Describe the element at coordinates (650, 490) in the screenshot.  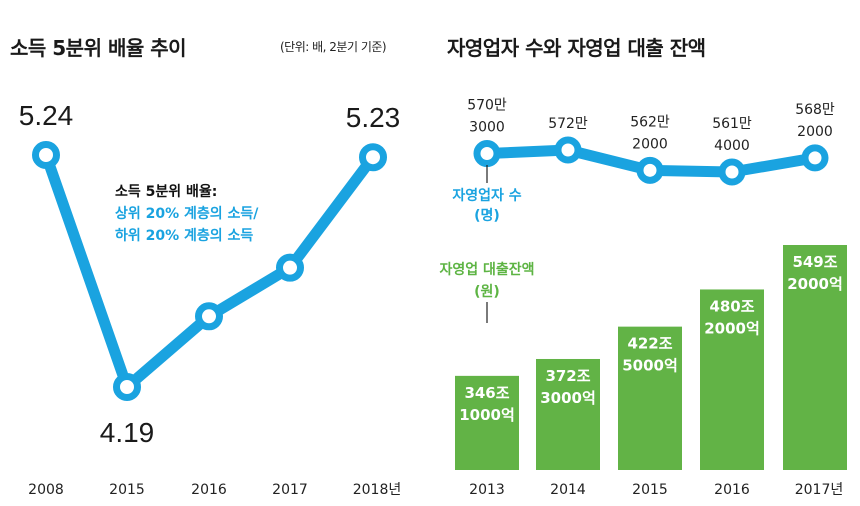
I see `right-x-tick-label: 2015` at that location.